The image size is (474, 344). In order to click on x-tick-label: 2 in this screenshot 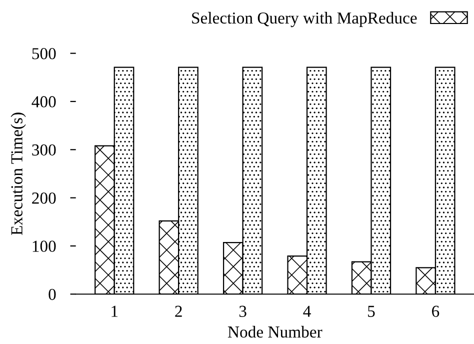, I will do `click(178, 311)`.